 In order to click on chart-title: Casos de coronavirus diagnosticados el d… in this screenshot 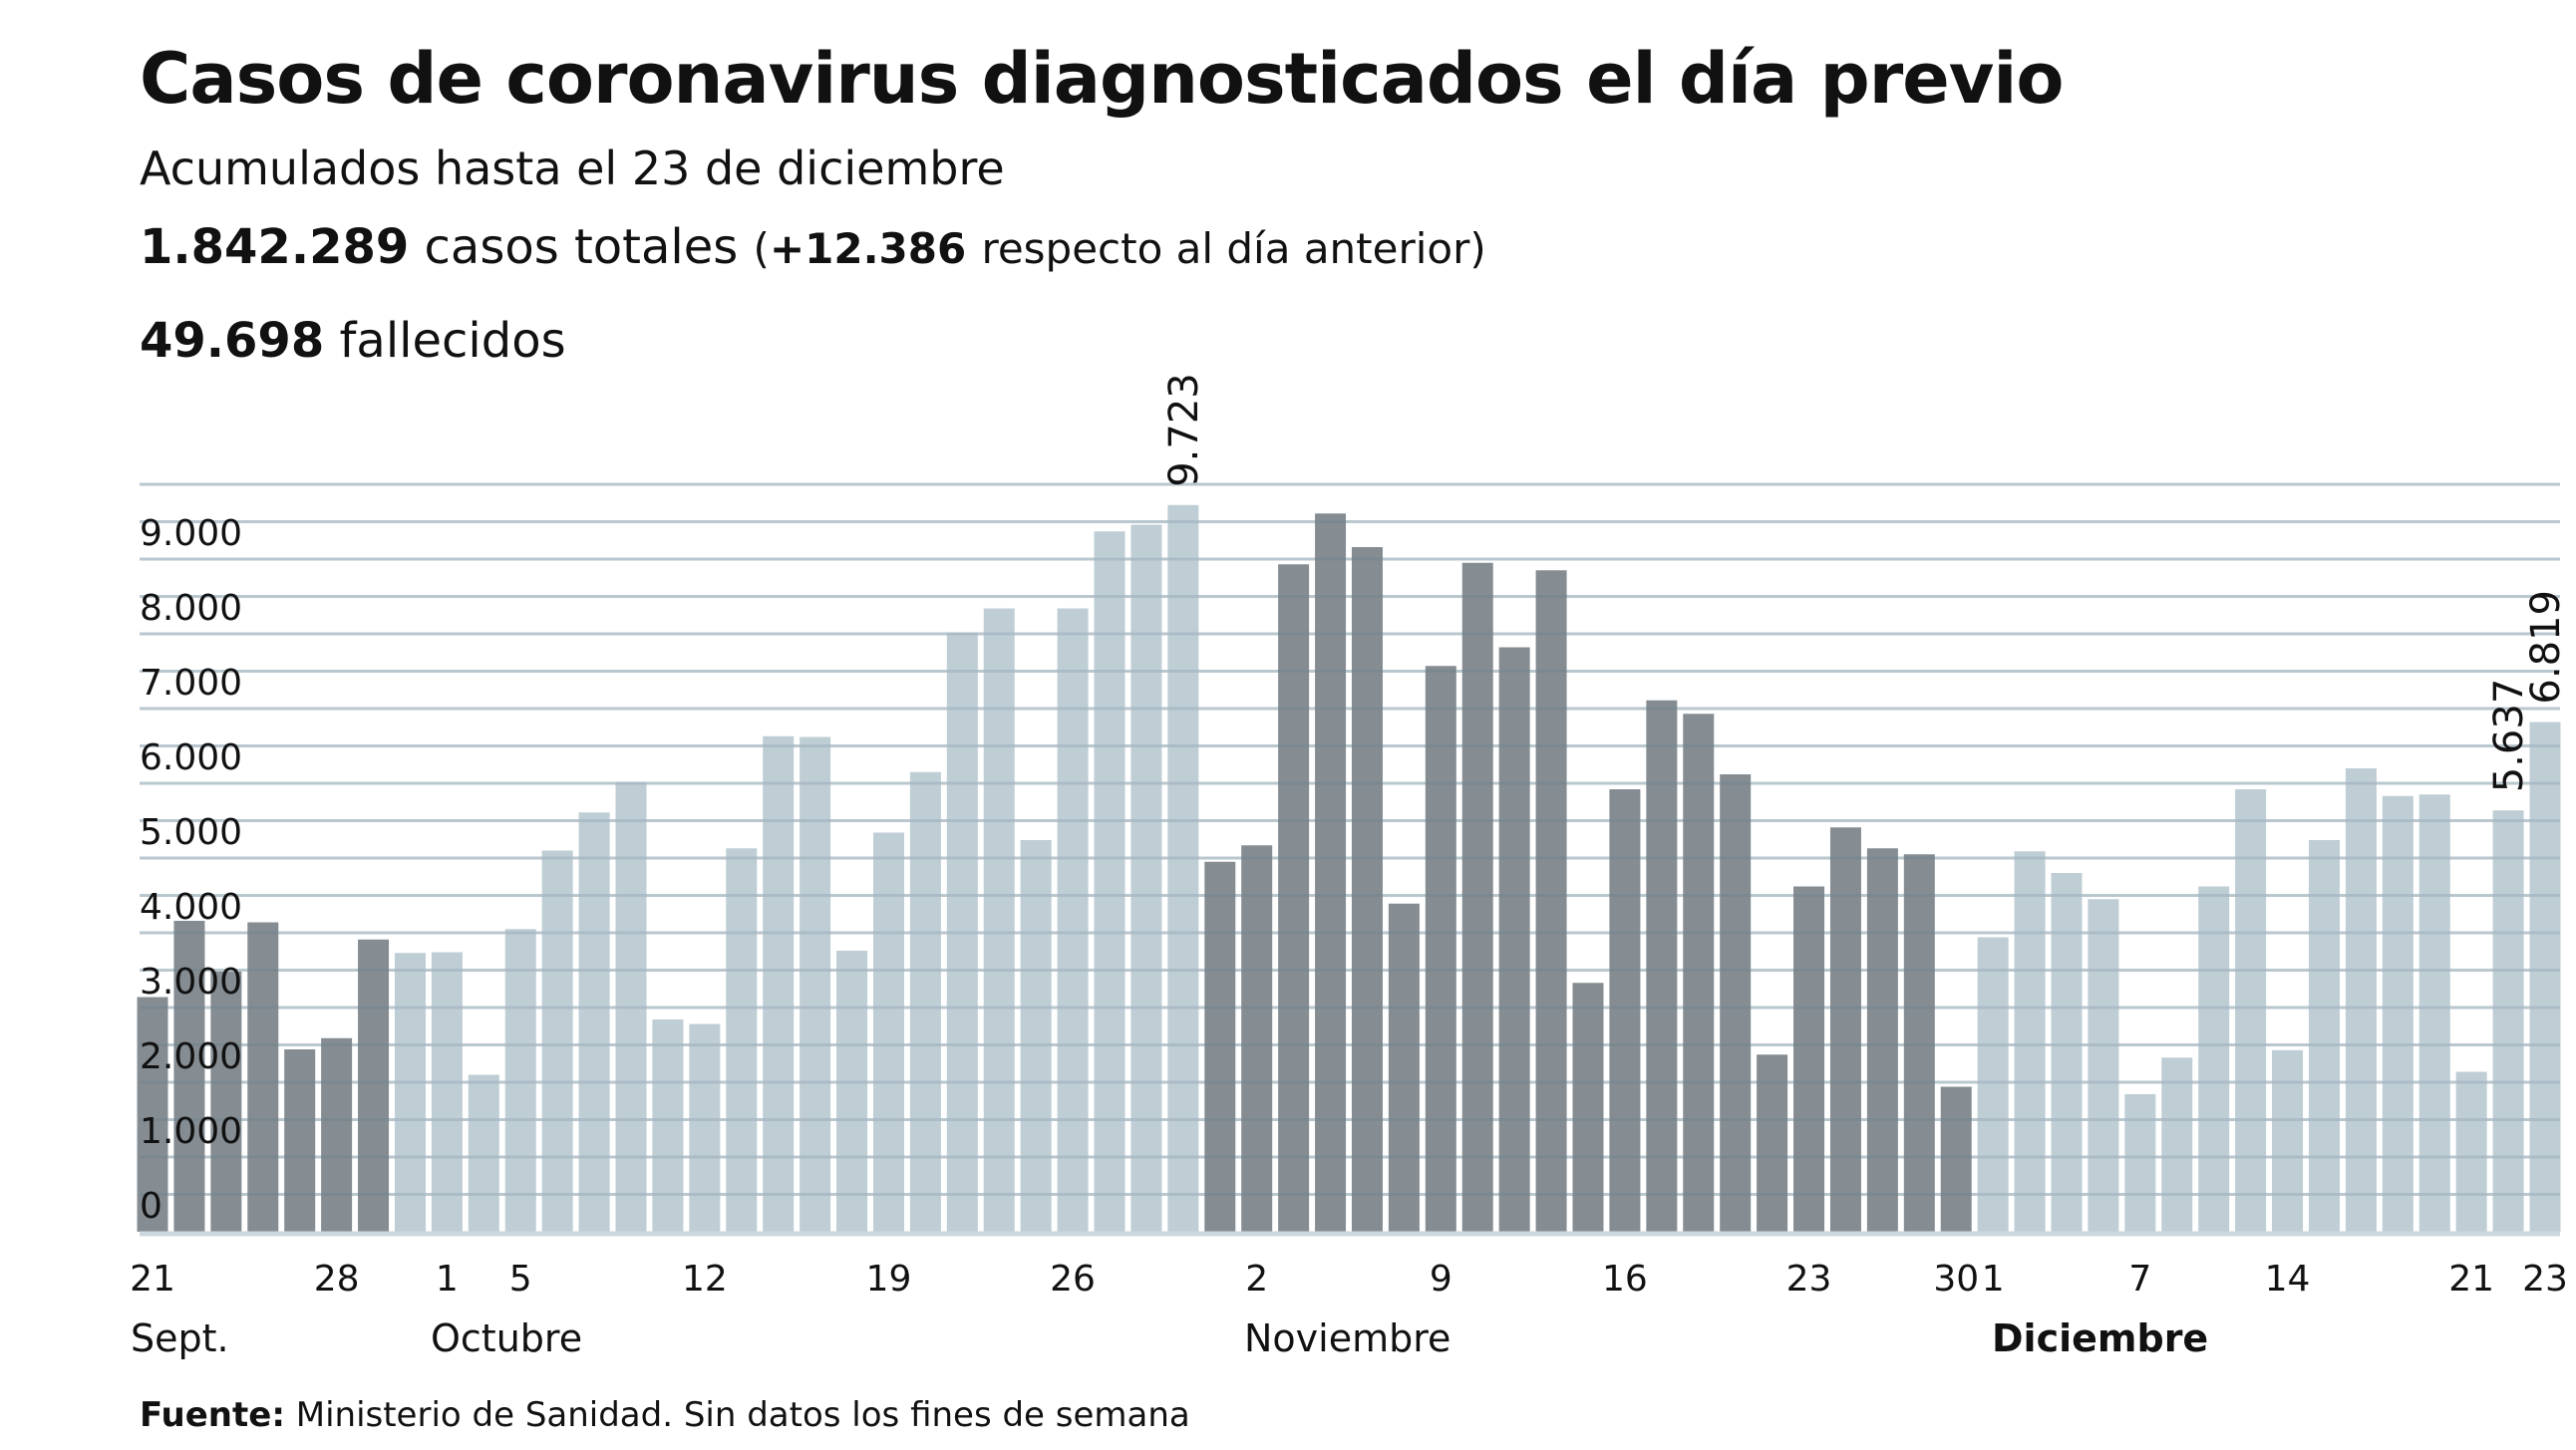, I will do `click(1102, 79)`.